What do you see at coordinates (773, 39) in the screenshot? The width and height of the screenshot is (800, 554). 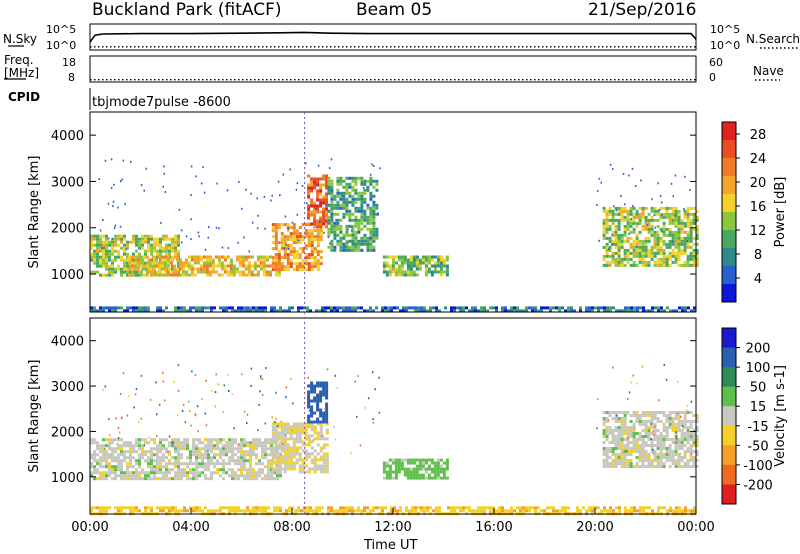 I see `nsearch-label: N.Search` at bounding box center [773, 39].